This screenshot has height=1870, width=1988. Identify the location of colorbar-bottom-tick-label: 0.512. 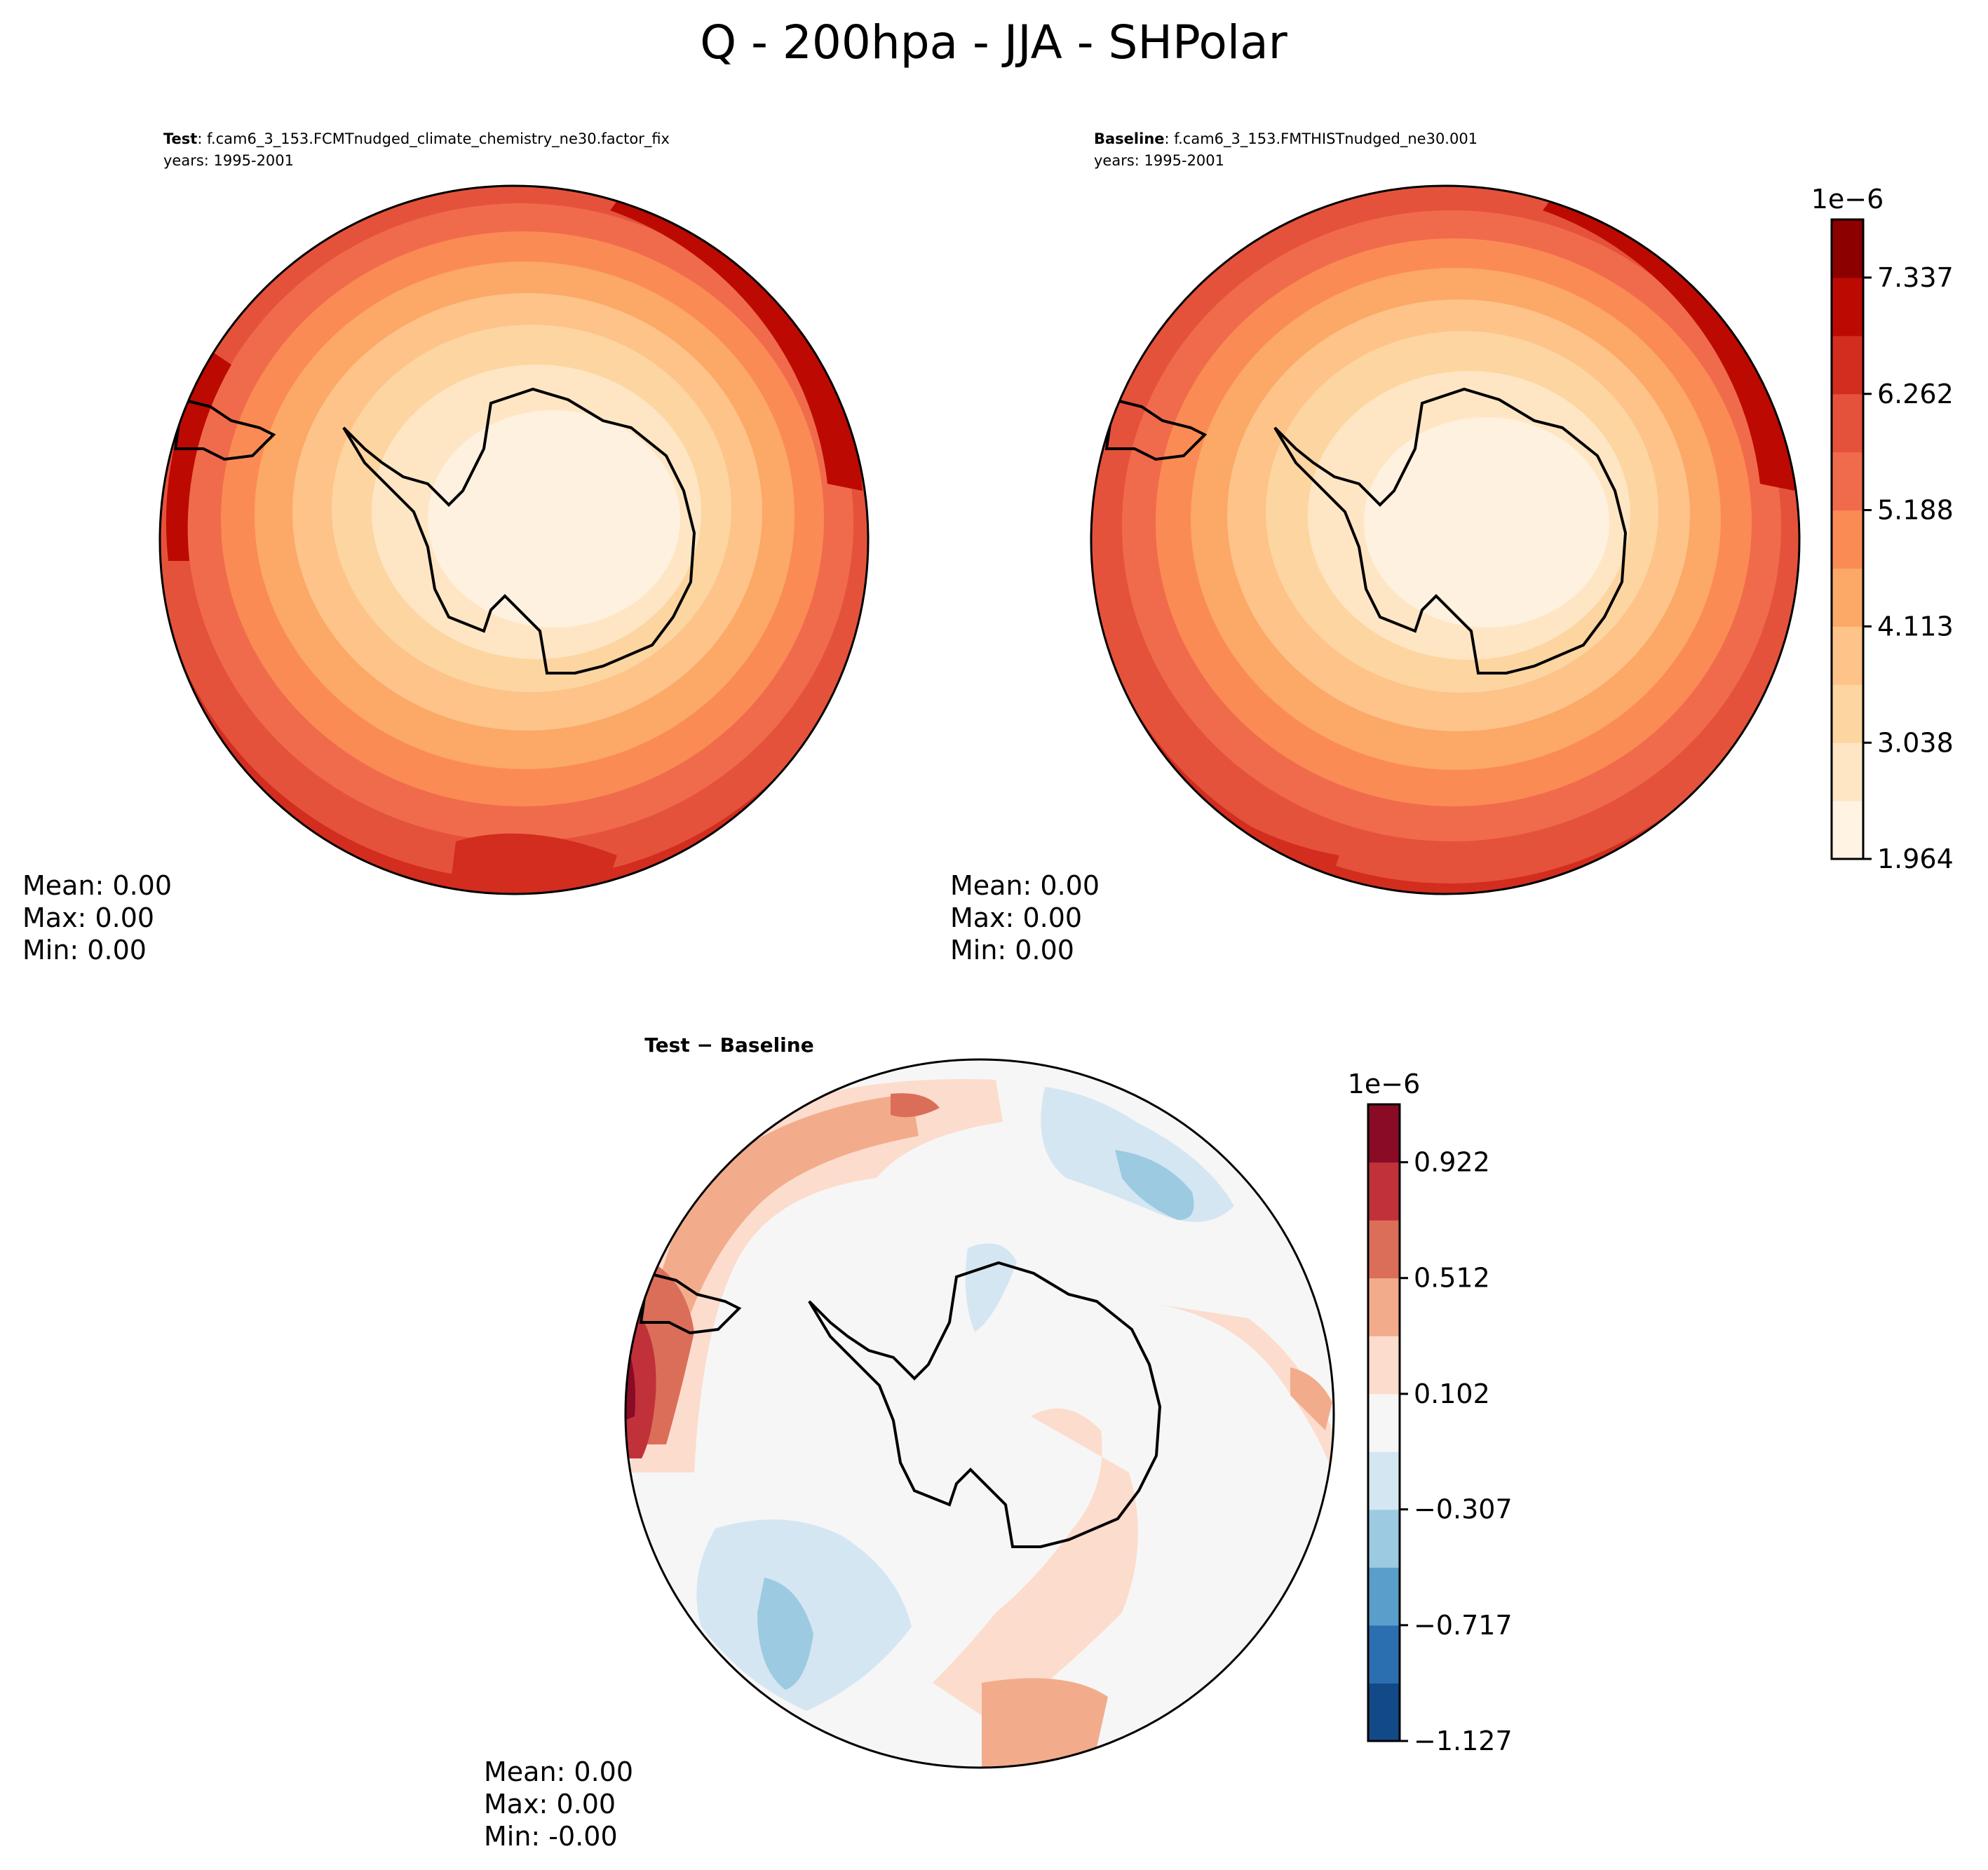
(1452, 1278).